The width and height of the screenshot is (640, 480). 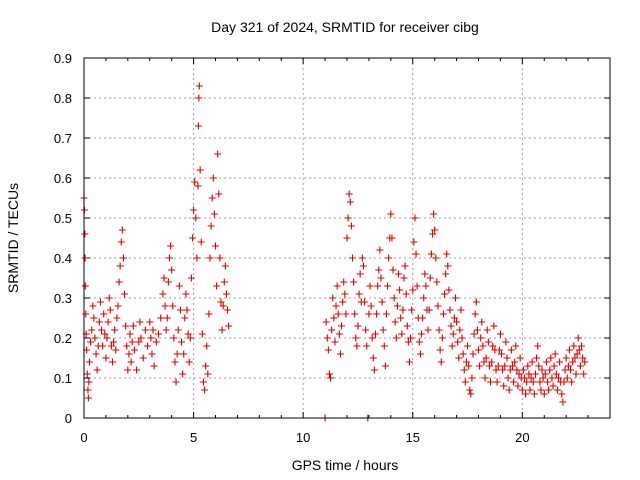 What do you see at coordinates (68, 418) in the screenshot?
I see `y-tick-label: 0` at bounding box center [68, 418].